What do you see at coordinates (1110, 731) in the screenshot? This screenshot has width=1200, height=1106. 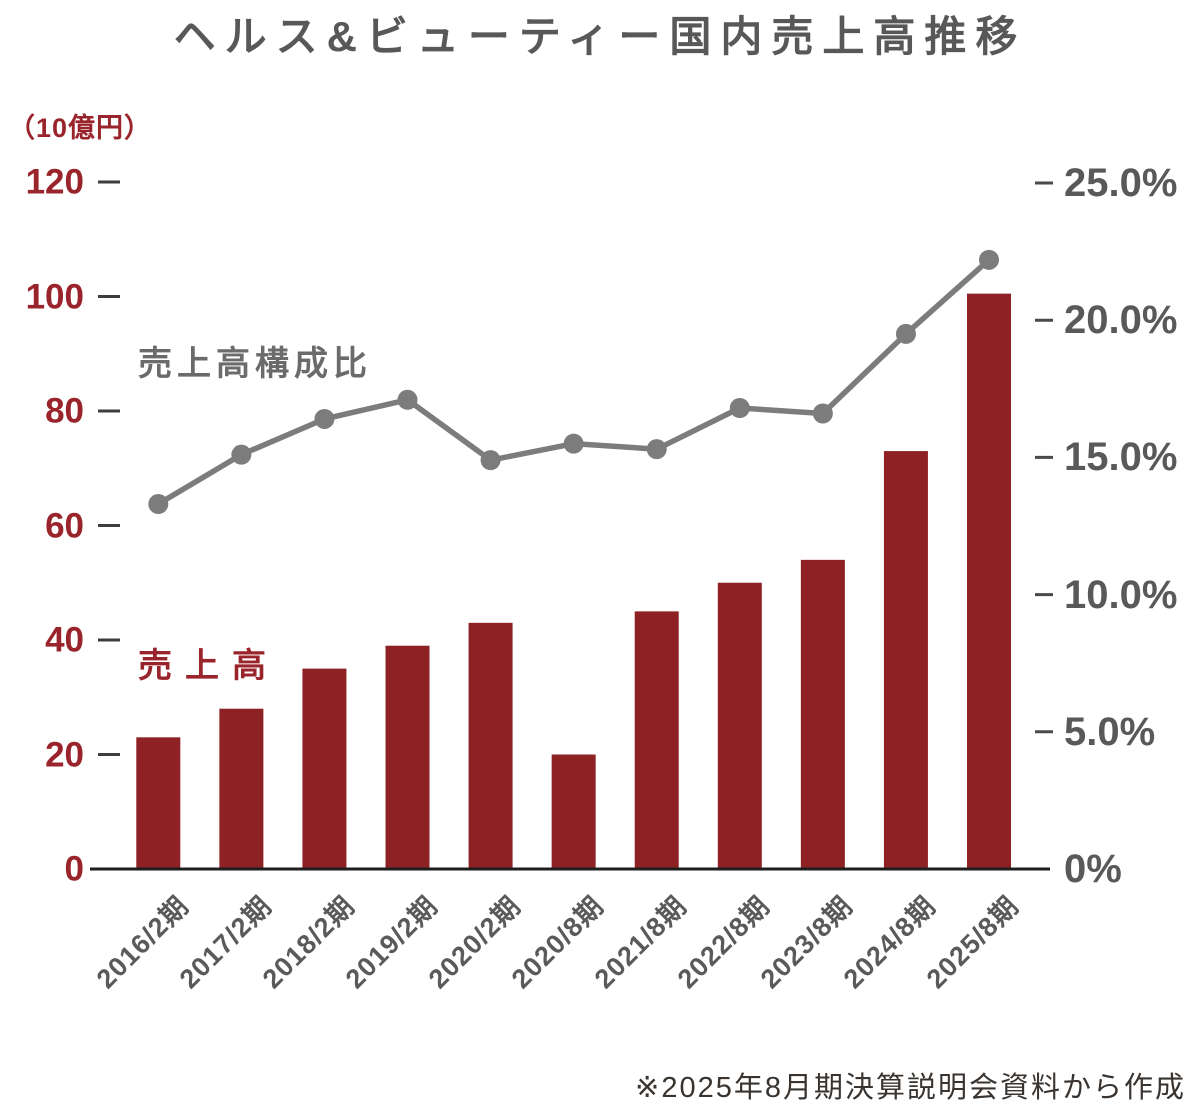 I see `right-axis-tick-label: 5.0%` at bounding box center [1110, 731].